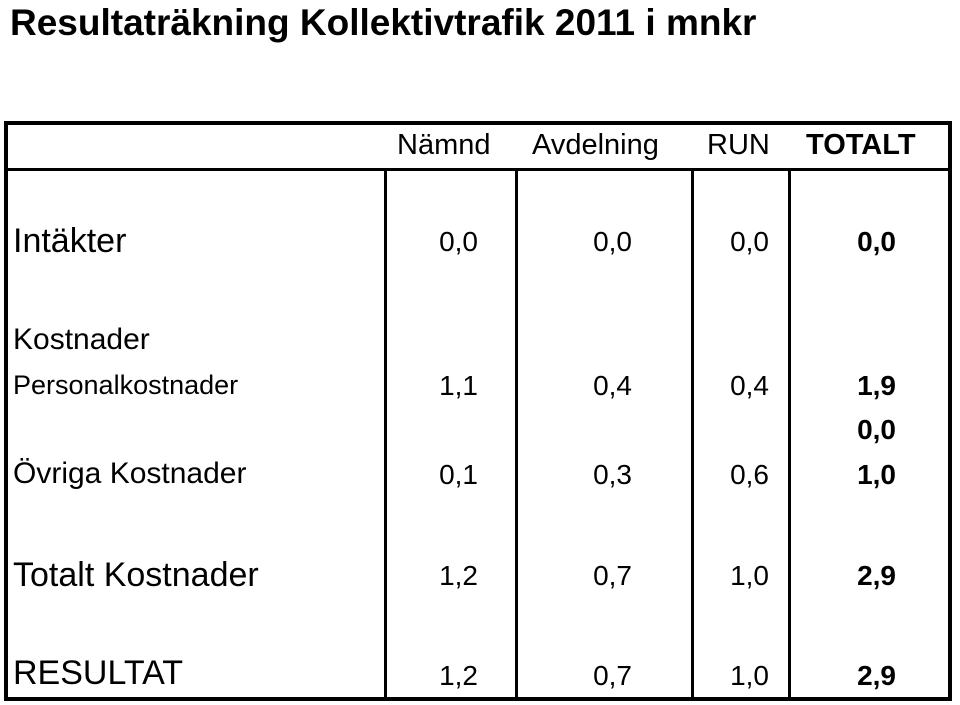 Image resolution: width=960 pixels, height=705 pixels. Describe the element at coordinates (738, 145) in the screenshot. I see `column-header-run: RUN` at that location.